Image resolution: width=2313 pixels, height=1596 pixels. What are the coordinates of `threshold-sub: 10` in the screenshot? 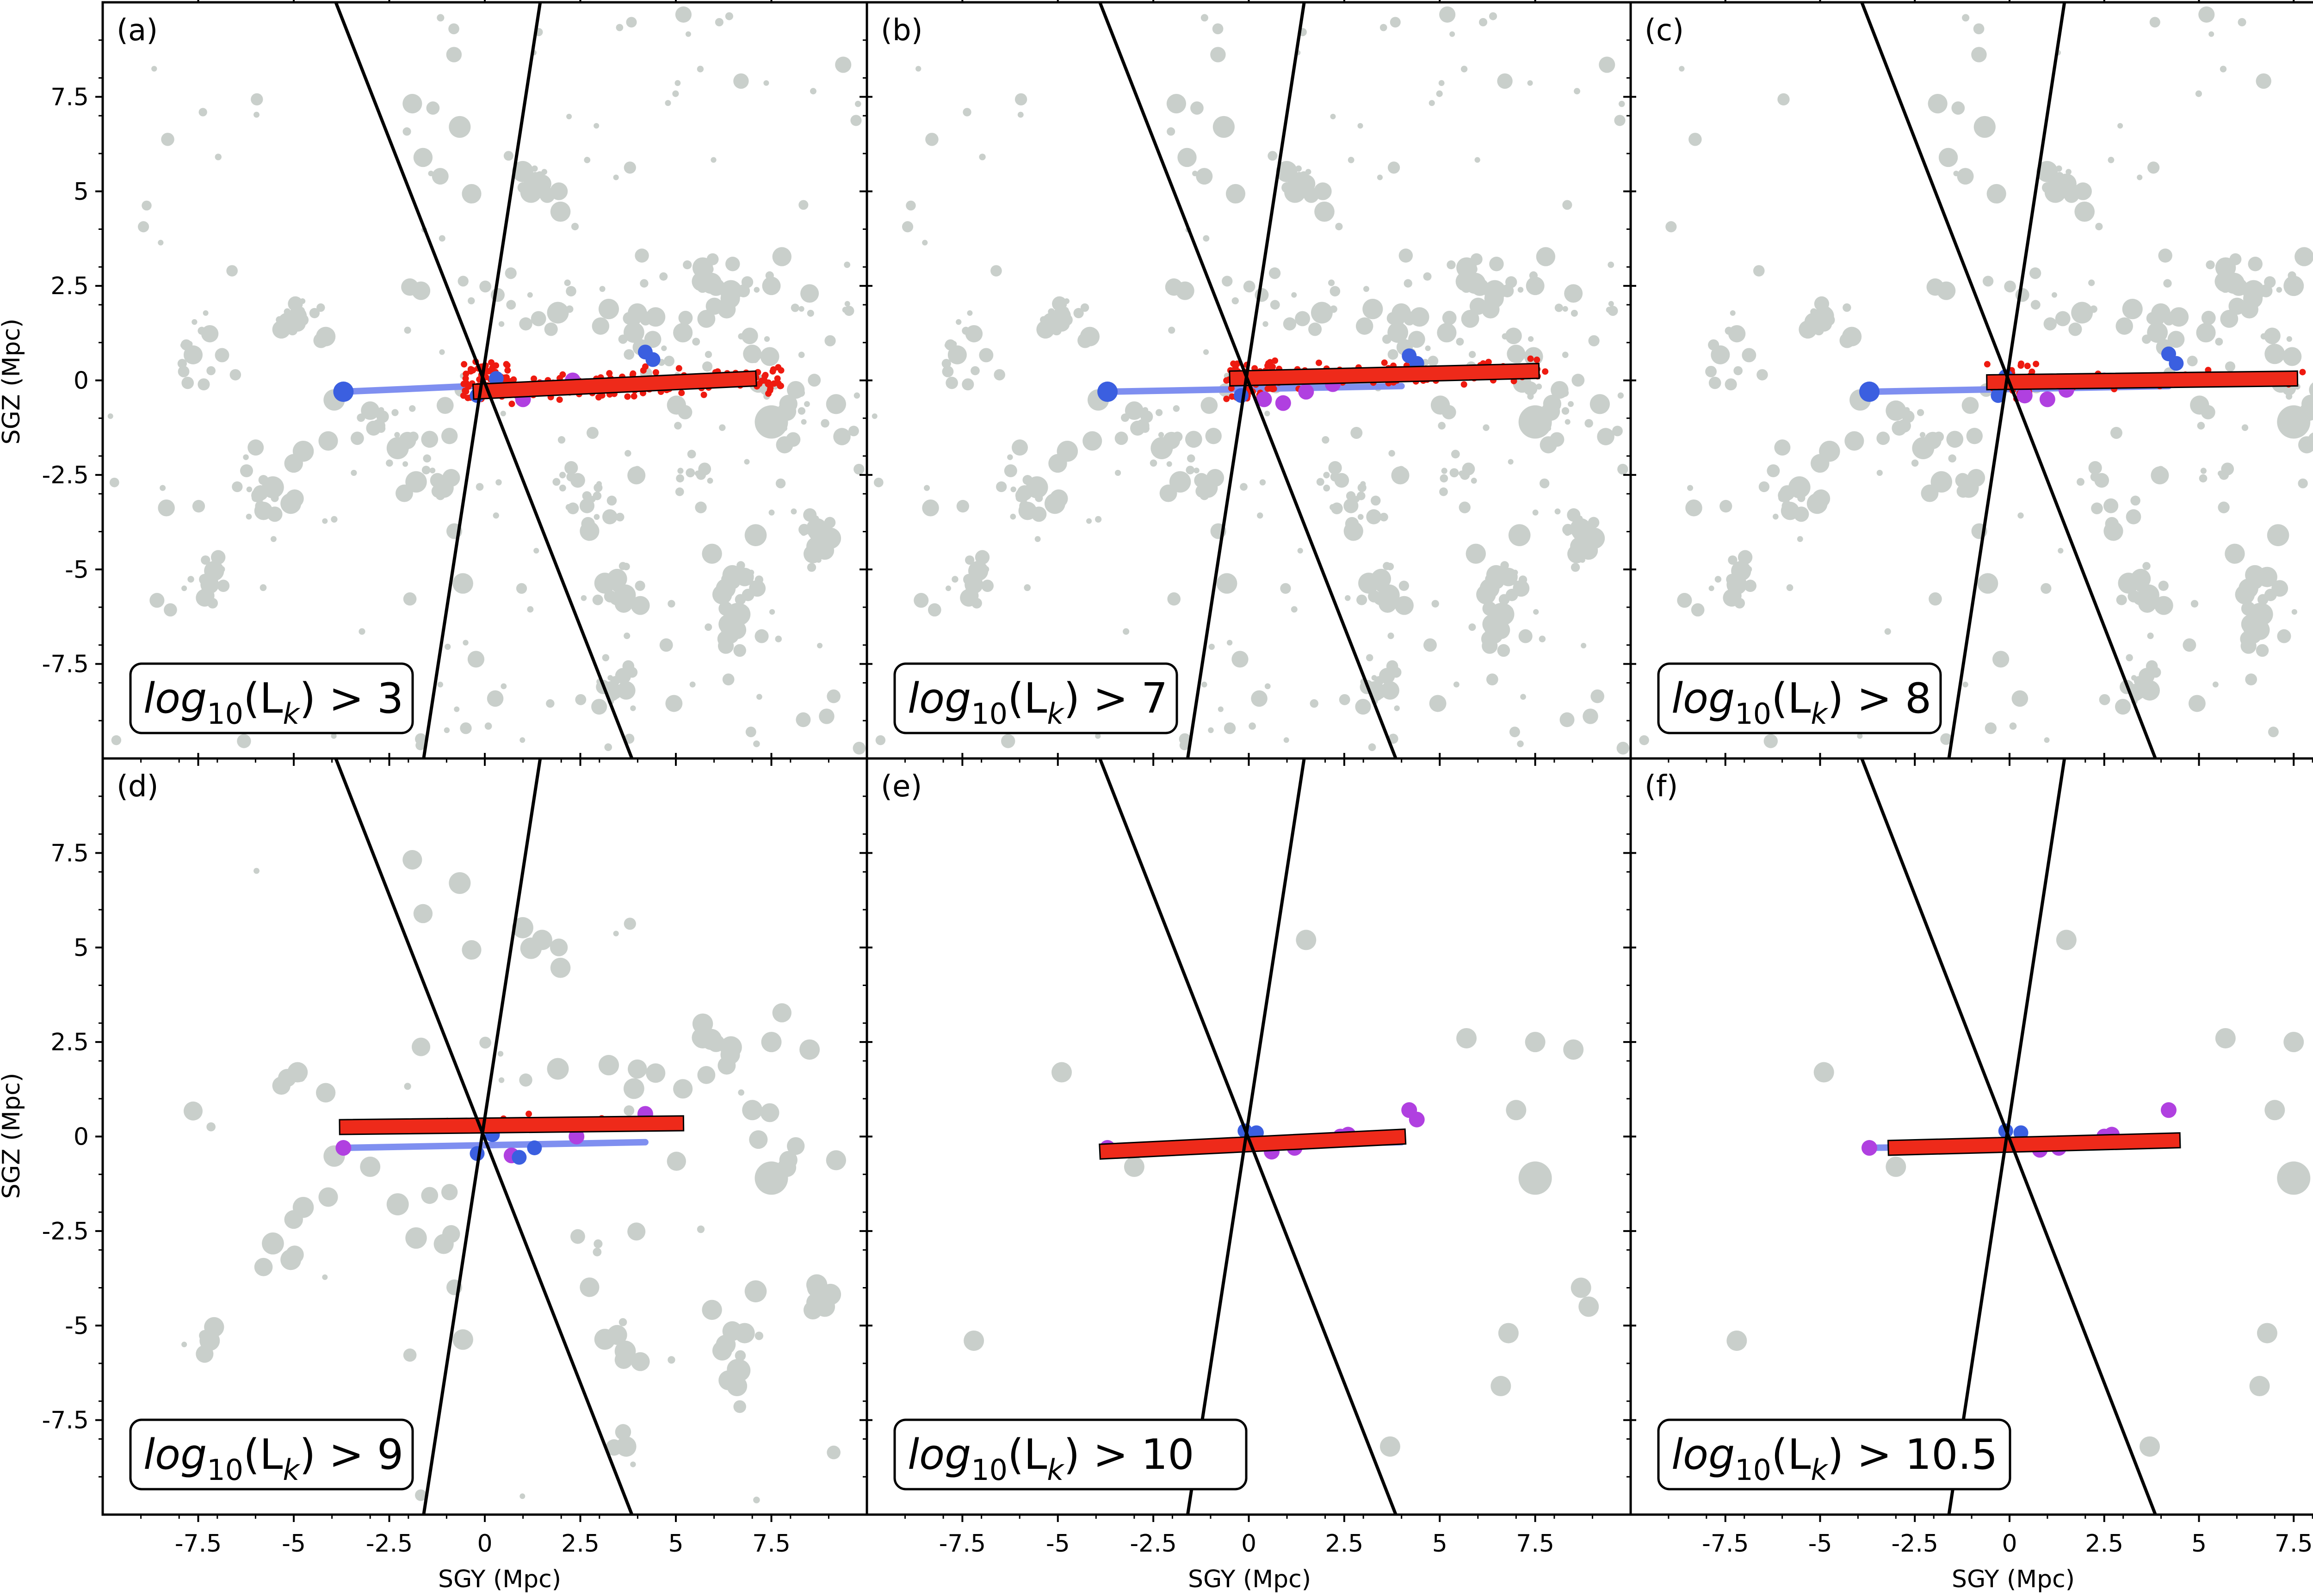 It's located at (225, 1470).